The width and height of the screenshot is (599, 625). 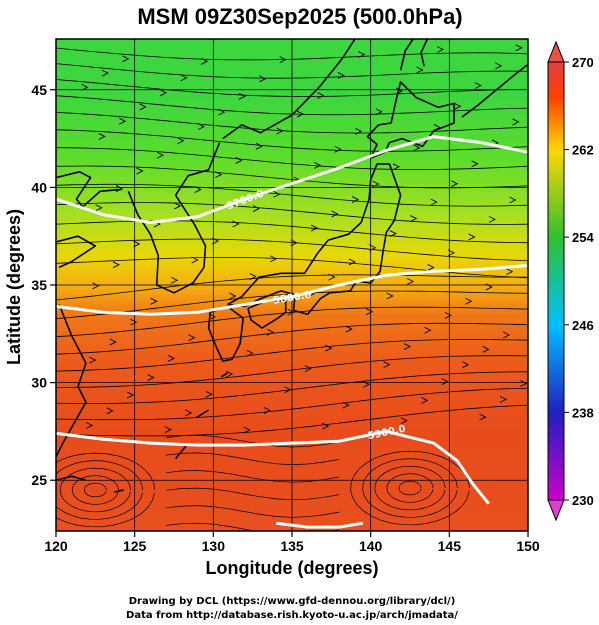 What do you see at coordinates (135, 546) in the screenshot?
I see `x-tick-label: 125` at bounding box center [135, 546].